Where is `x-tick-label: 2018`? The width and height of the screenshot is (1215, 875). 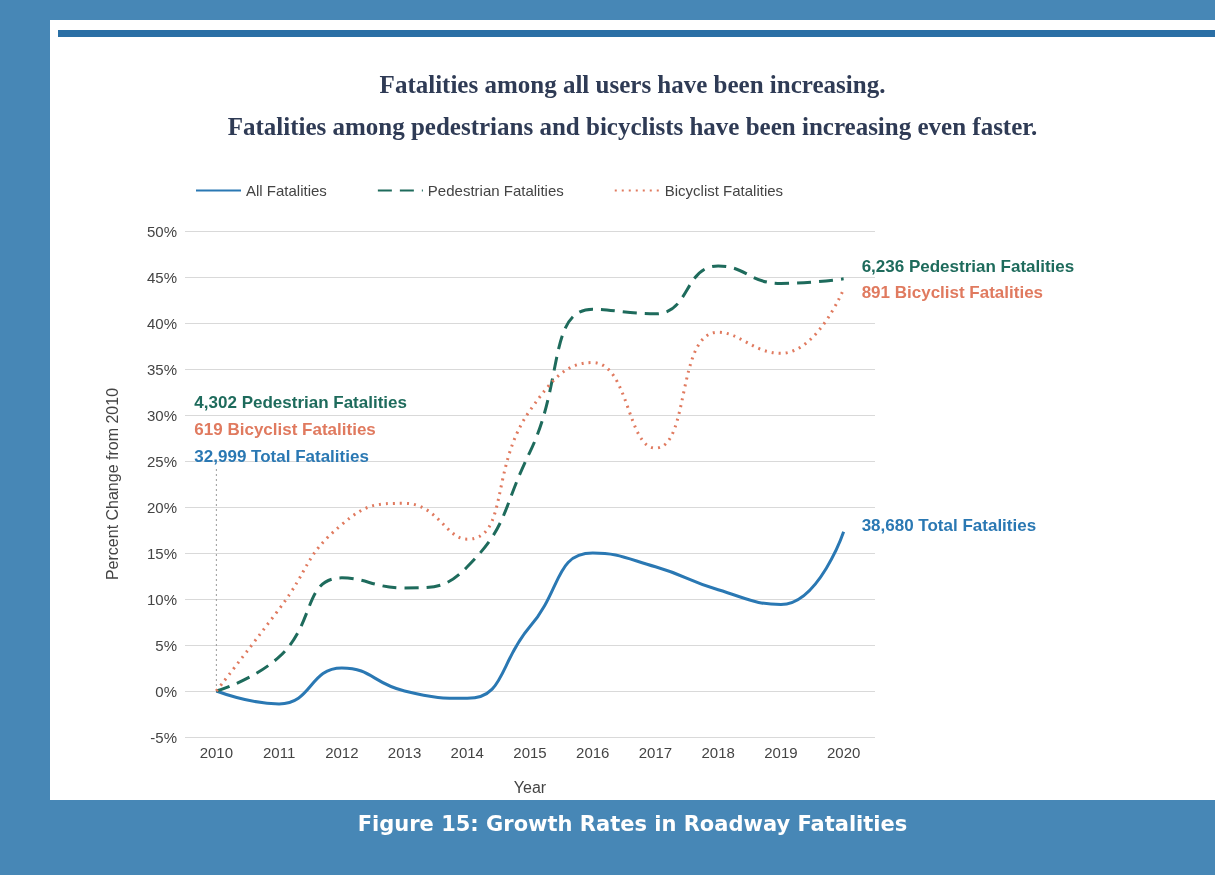 x-tick-label: 2018 is located at coordinates (718, 752).